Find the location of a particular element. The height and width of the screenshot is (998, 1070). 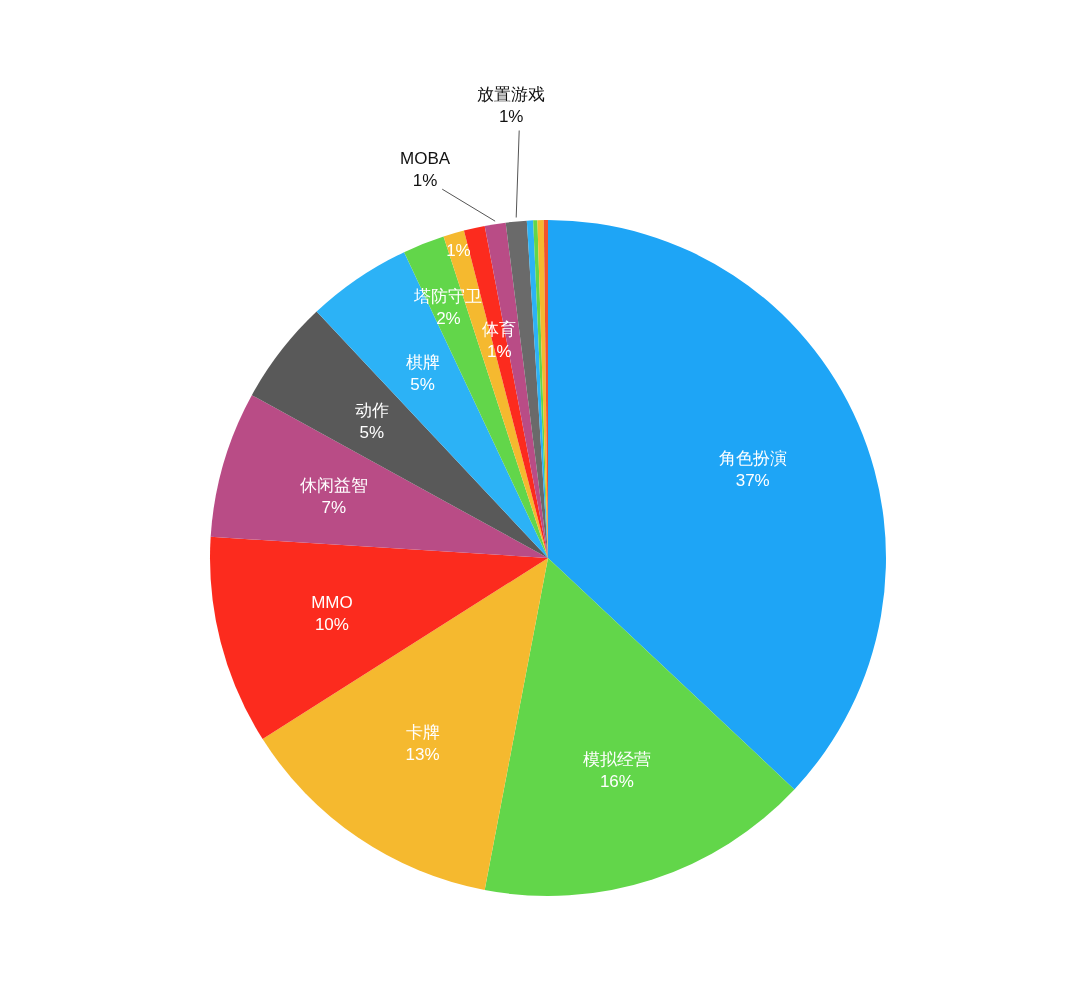

slice-label: 休闲益智 is located at coordinates (333, 485).